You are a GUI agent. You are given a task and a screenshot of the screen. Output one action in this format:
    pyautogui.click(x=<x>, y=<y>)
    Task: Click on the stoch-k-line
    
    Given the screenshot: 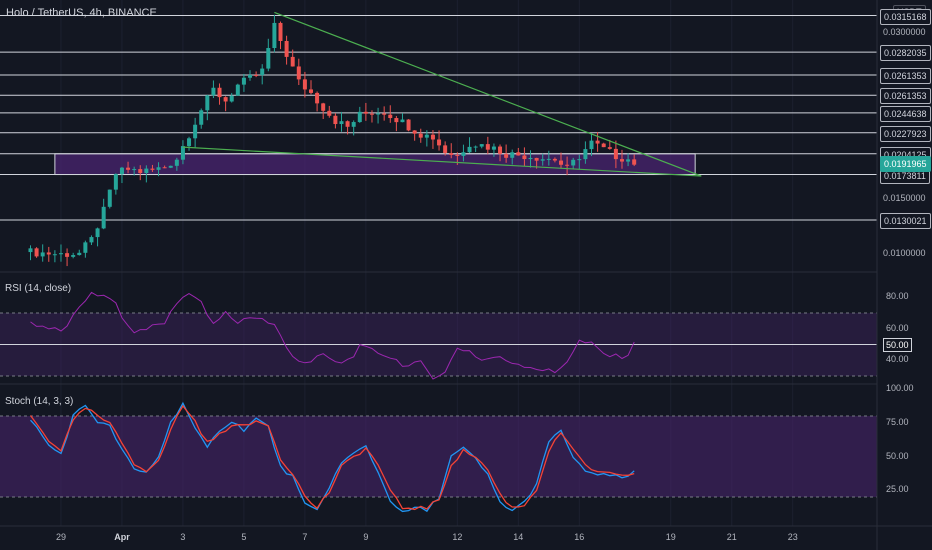 What is the action you would take?
    pyautogui.click(x=332, y=457)
    